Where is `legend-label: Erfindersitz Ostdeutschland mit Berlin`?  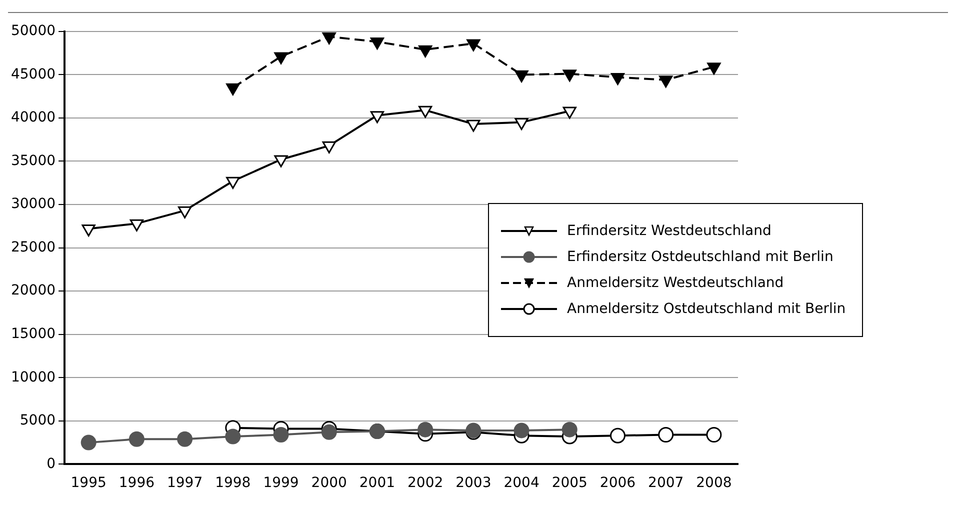 legend-label: Erfindersitz Ostdeutschland mit Berlin is located at coordinates (700, 257).